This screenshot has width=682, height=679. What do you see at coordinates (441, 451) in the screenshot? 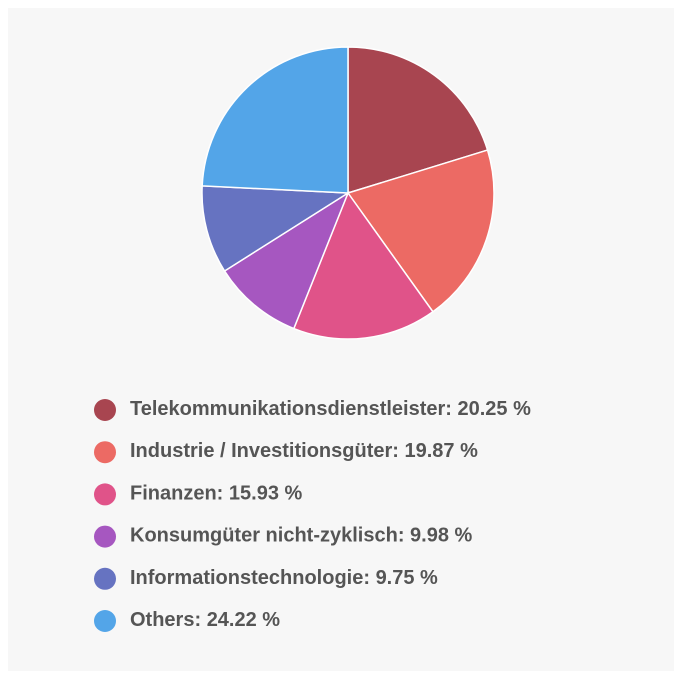
I see `legend-value: 19.87 %` at bounding box center [441, 451].